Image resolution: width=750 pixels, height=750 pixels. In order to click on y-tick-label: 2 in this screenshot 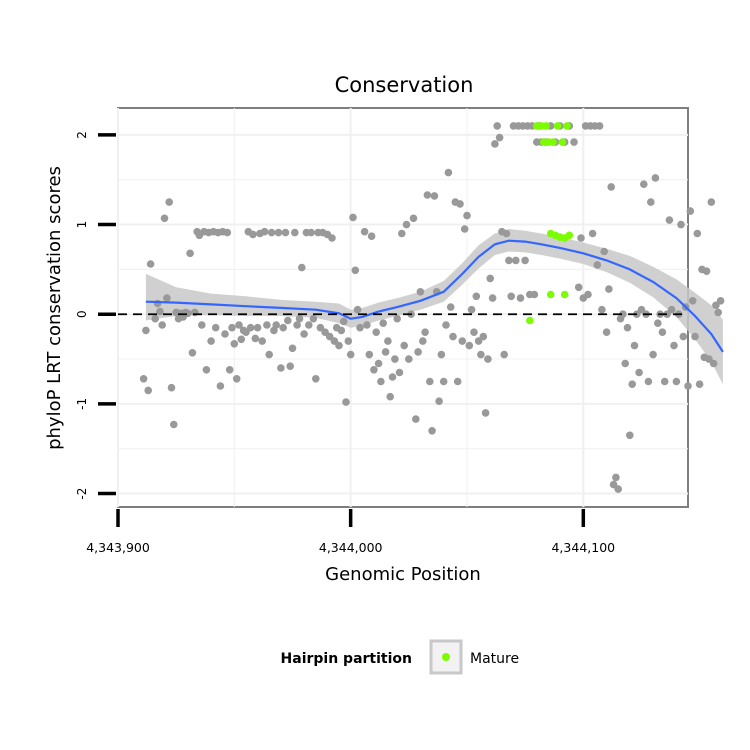, I will do `click(82, 135)`.